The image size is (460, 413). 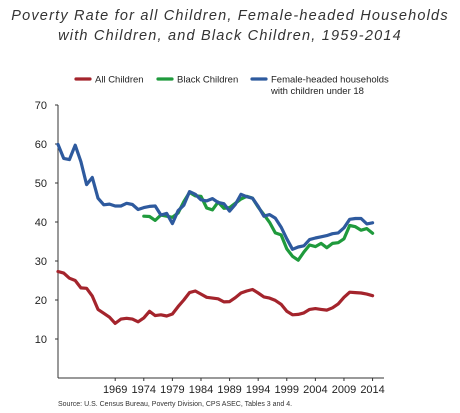 I want to click on legend-label: All Children, so click(x=119, y=80).